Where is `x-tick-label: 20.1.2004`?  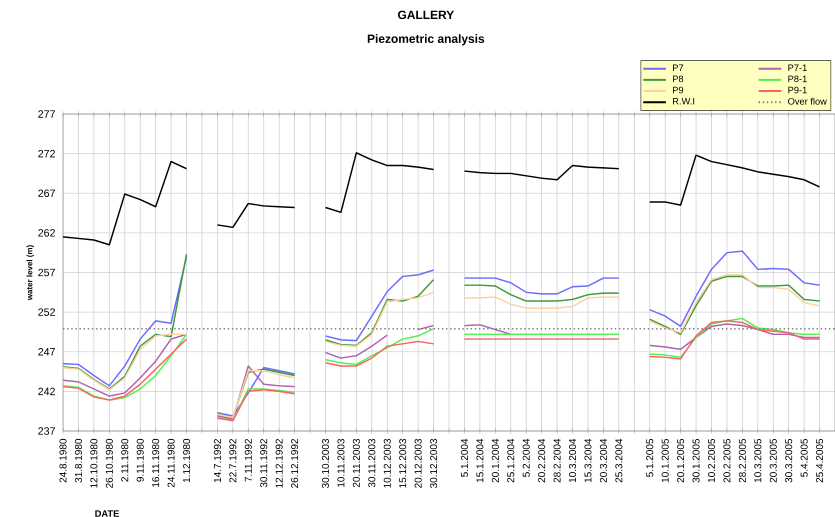
x-tick-label: 20.1.2004 is located at coordinates (495, 460).